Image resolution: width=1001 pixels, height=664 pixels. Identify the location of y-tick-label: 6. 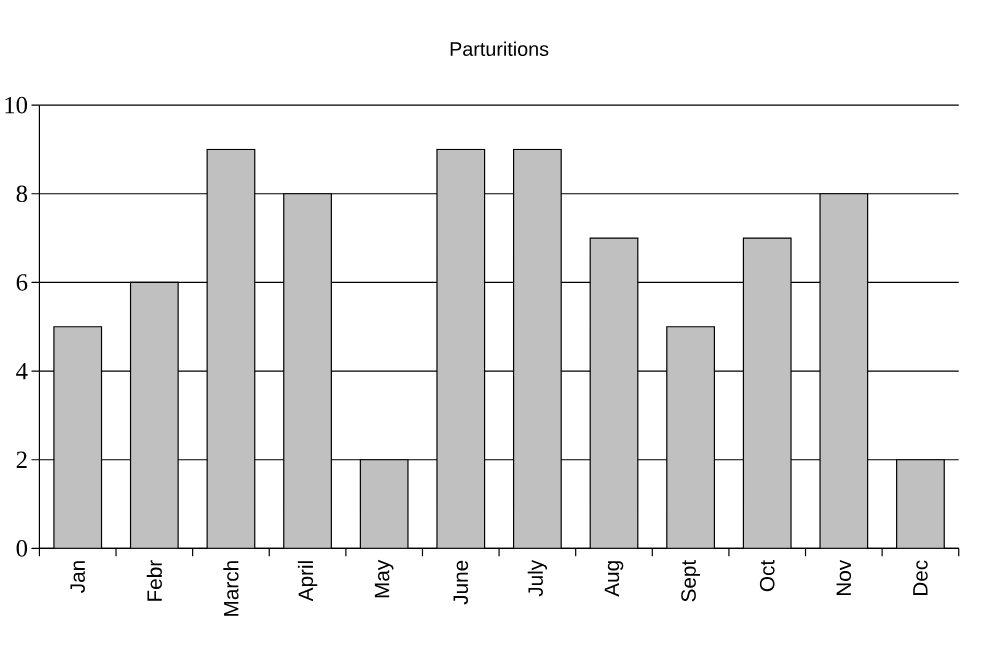
(22, 282).